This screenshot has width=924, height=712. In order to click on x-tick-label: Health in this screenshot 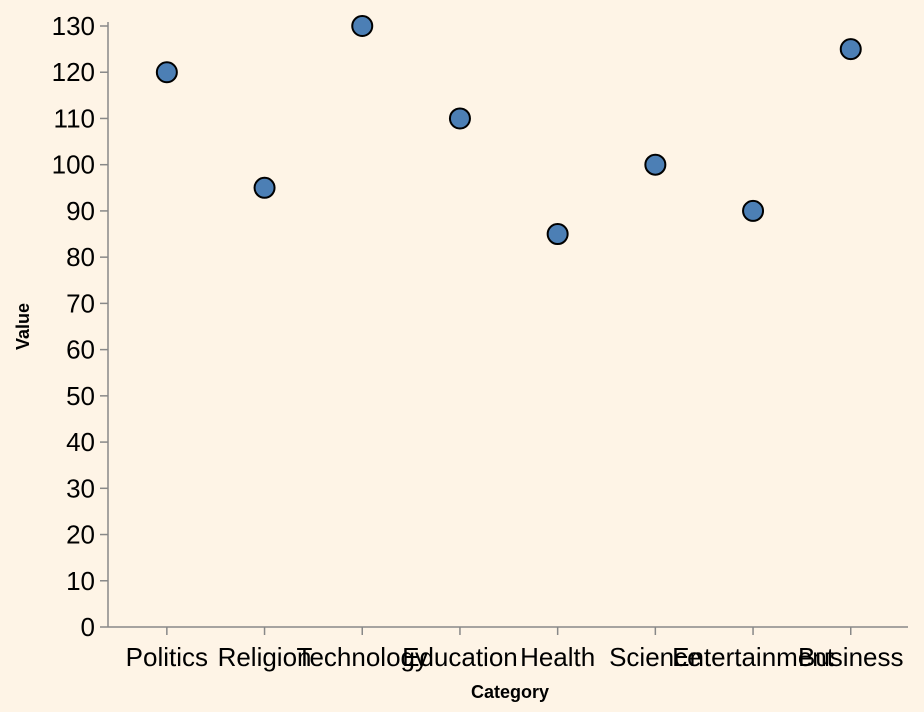, I will do `click(557, 657)`.